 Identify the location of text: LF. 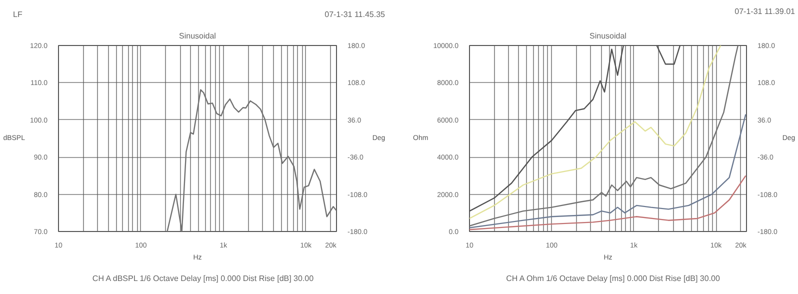
(17, 14).